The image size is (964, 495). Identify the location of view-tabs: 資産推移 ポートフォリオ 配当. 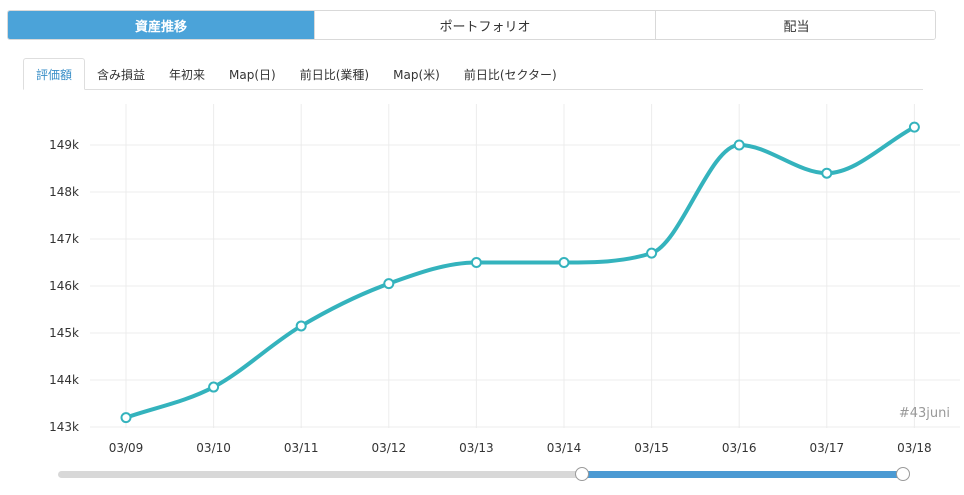
(471, 25).